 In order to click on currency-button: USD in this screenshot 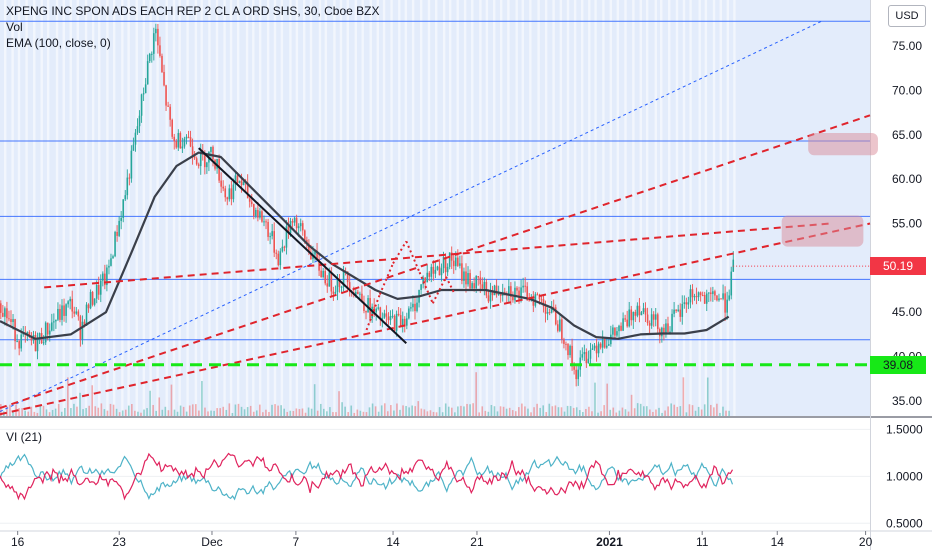, I will do `click(907, 16)`.